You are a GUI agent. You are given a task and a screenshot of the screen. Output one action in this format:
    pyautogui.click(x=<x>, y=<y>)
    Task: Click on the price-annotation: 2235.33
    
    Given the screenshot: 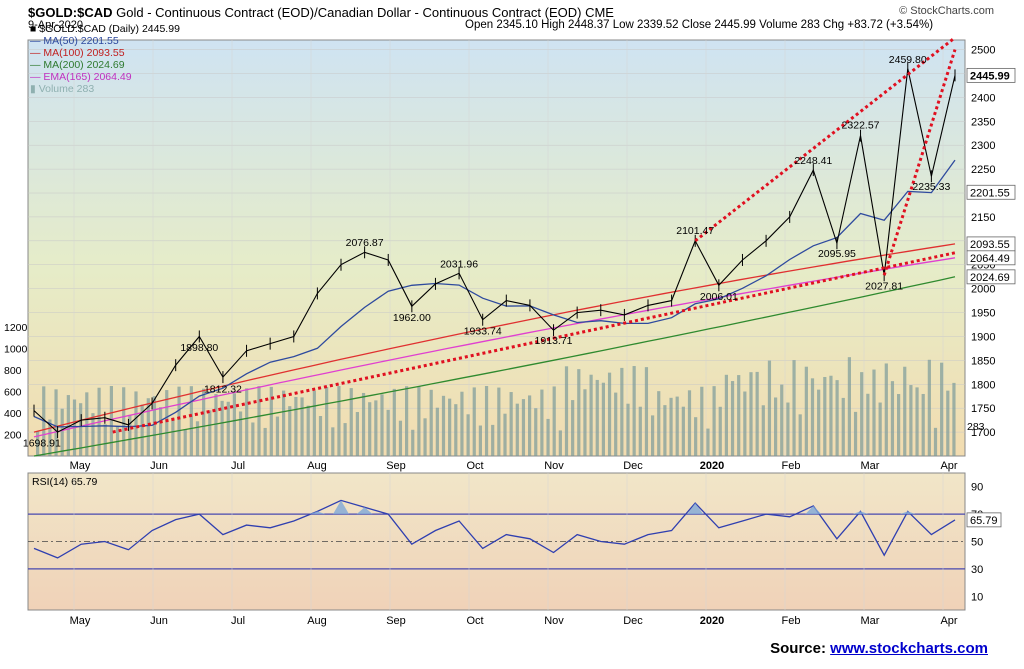 What is the action you would take?
    pyautogui.click(x=931, y=187)
    